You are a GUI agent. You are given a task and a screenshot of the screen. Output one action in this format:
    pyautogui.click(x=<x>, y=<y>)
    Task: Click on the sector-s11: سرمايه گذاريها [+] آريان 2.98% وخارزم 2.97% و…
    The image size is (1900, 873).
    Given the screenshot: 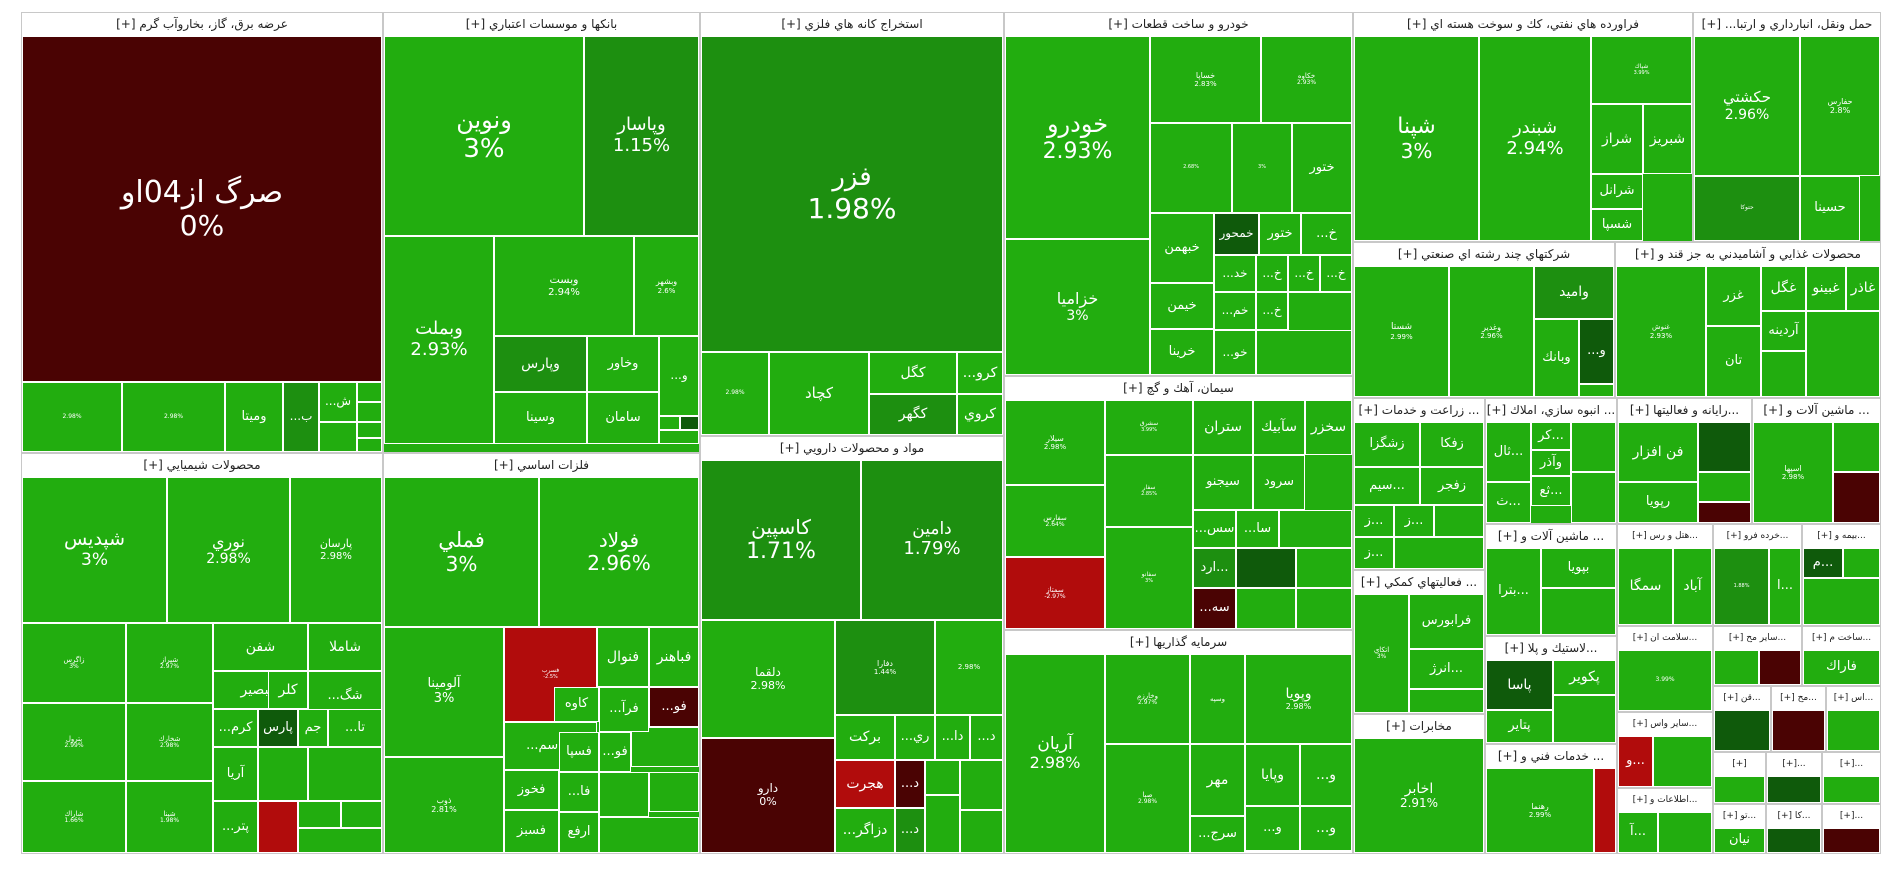 What is the action you would take?
    pyautogui.click(x=1178, y=742)
    